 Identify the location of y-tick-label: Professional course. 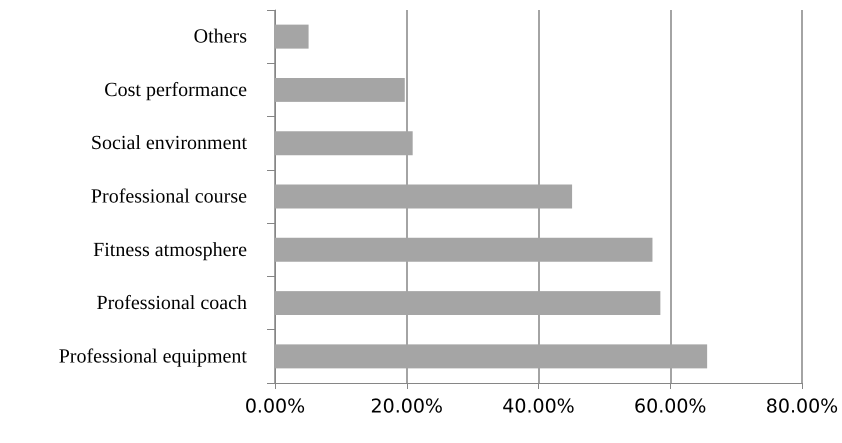
(169, 197).